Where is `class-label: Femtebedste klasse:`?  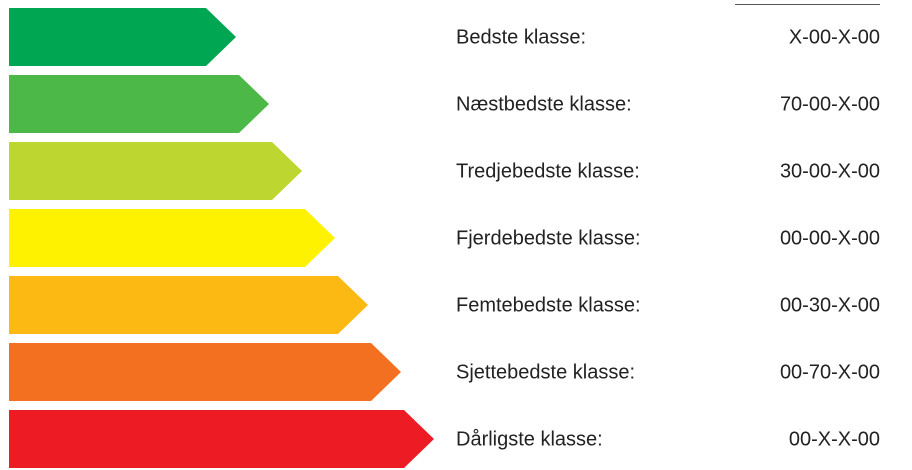 class-label: Femtebedste klasse: is located at coordinates (548, 305).